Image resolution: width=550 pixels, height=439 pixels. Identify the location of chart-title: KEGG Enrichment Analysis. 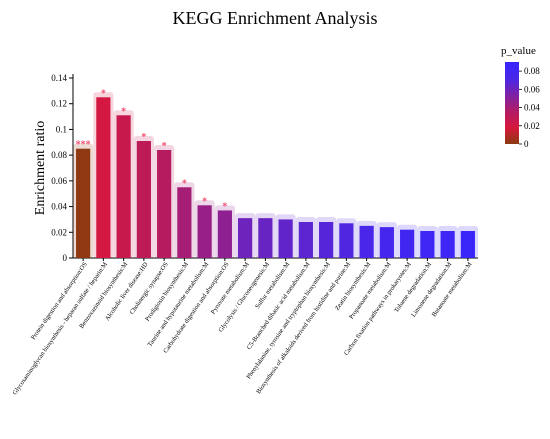
(275, 18).